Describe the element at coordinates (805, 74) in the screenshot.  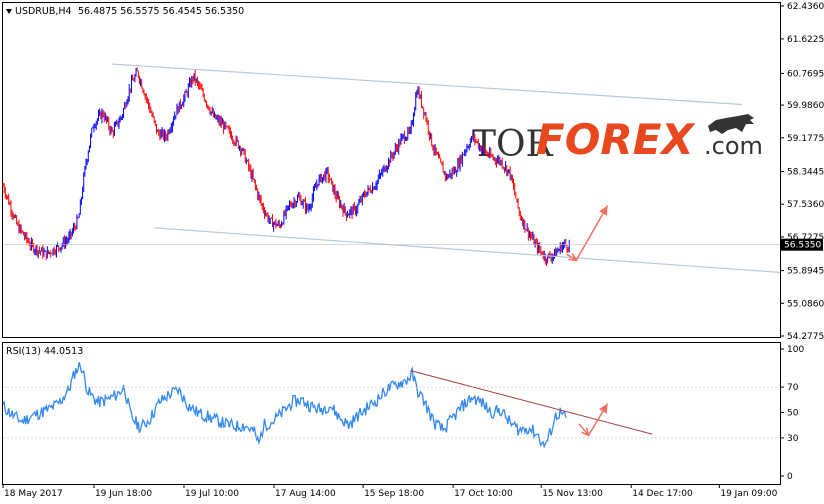
I see `price-tick-label: 60.7695` at that location.